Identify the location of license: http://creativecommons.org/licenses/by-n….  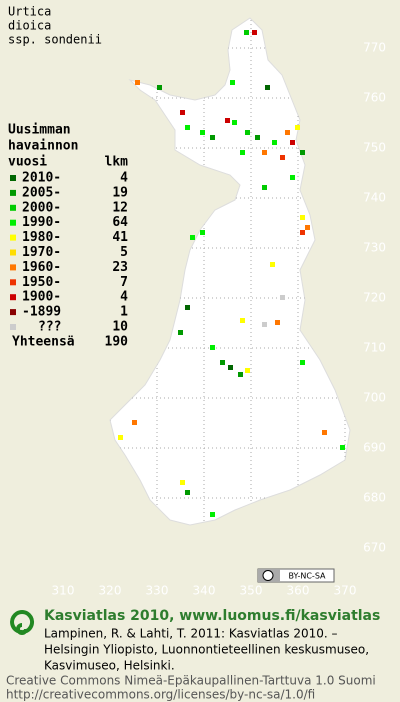
(160, 695).